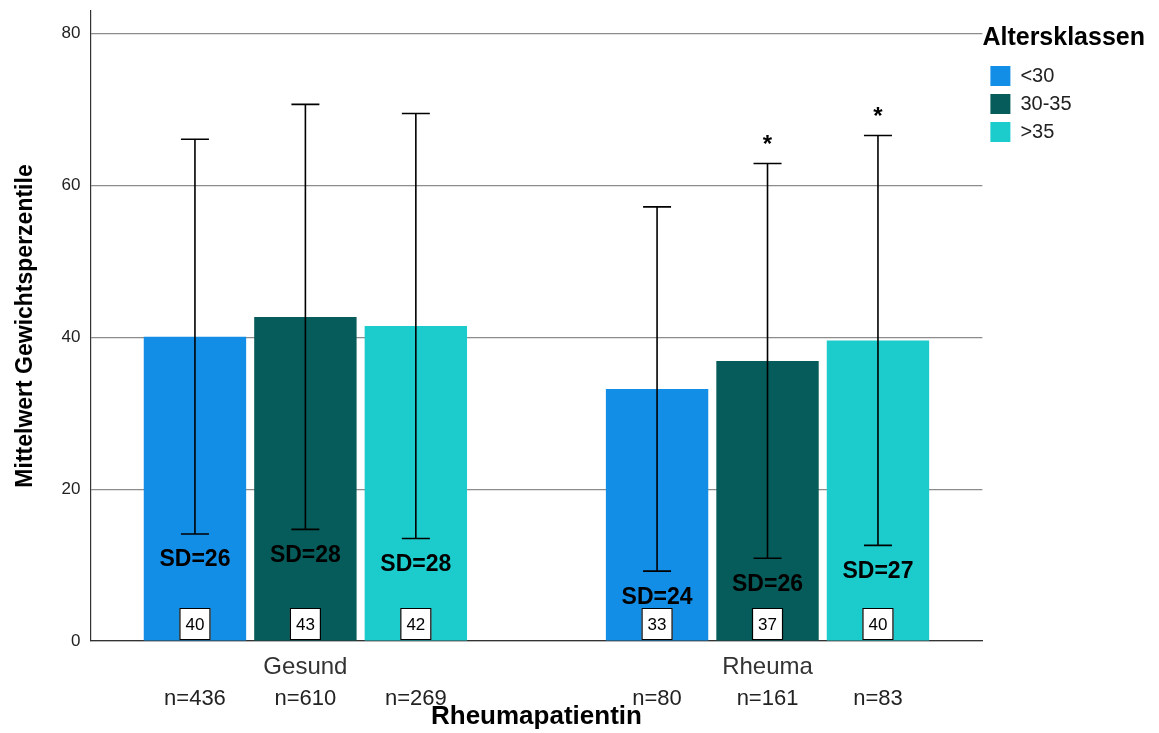  Describe the element at coordinates (1037, 74) in the screenshot. I see `legend-label: <30` at that location.